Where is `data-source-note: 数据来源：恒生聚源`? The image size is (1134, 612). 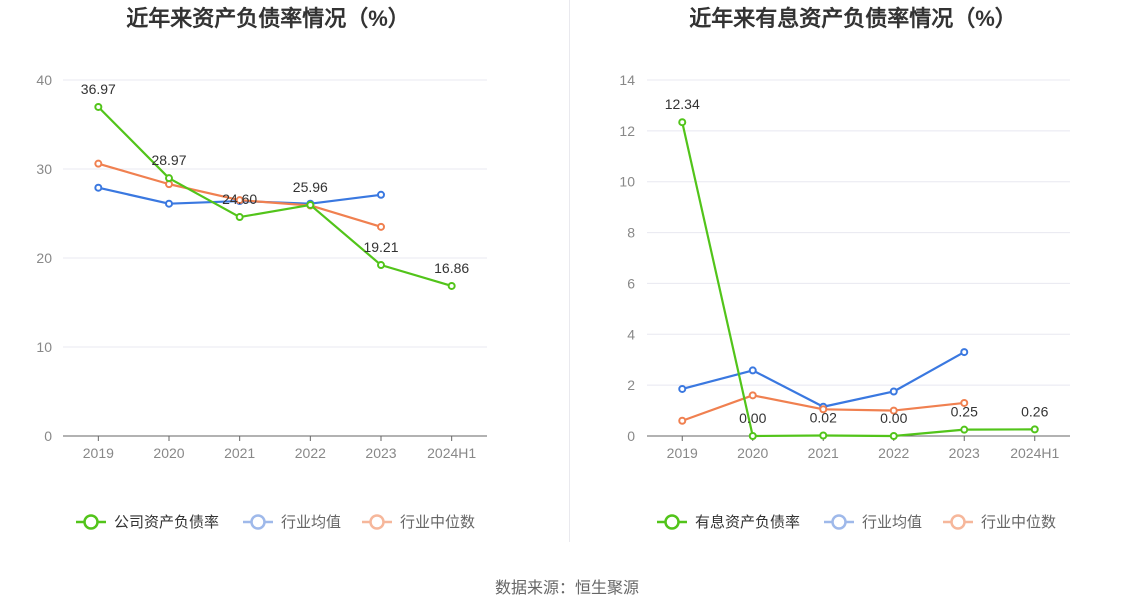
data-source-note: 数据来源：恒生聚源 is located at coordinates (566, 588).